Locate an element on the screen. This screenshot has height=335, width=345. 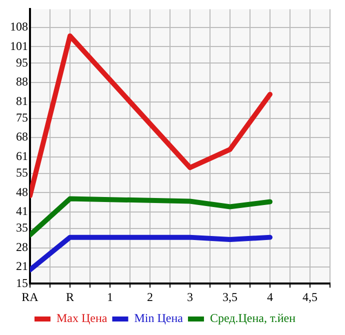
y-tick-label: 21 is located at coordinates (22, 266).